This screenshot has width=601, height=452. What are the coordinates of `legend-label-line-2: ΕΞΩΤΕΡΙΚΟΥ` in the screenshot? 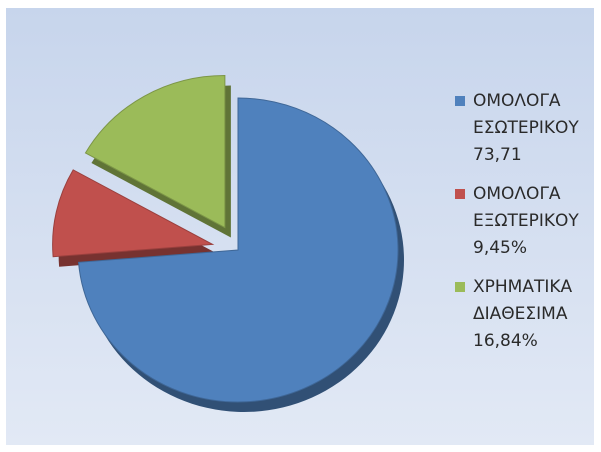 It's located at (526, 221).